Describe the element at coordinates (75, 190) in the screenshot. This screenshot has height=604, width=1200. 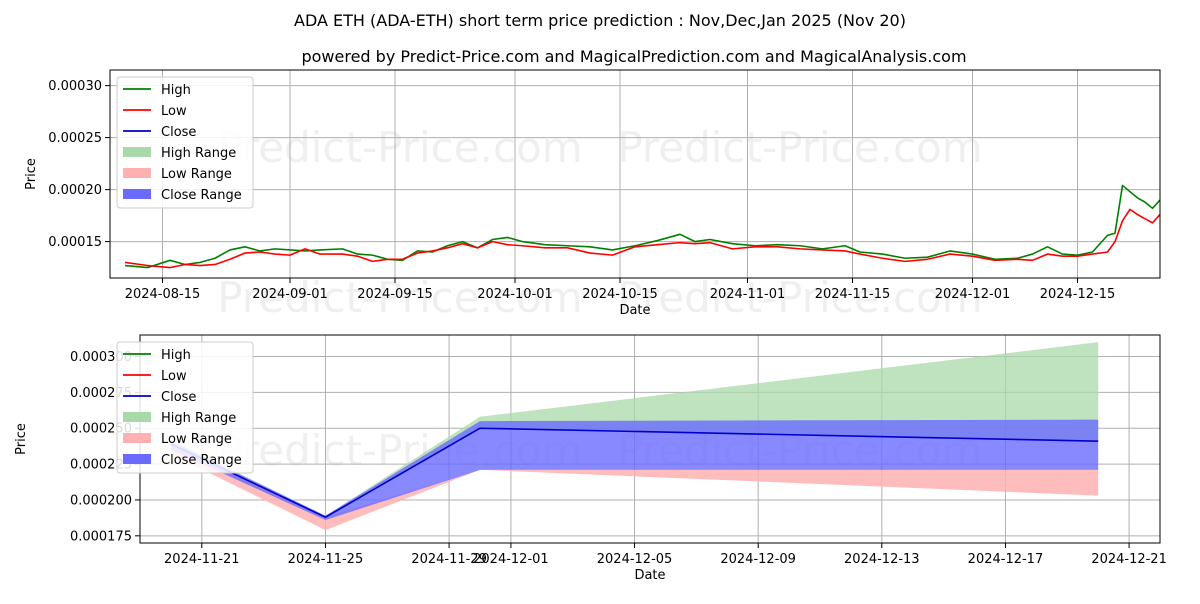
I see `y-tick-label: 0.00020` at that location.